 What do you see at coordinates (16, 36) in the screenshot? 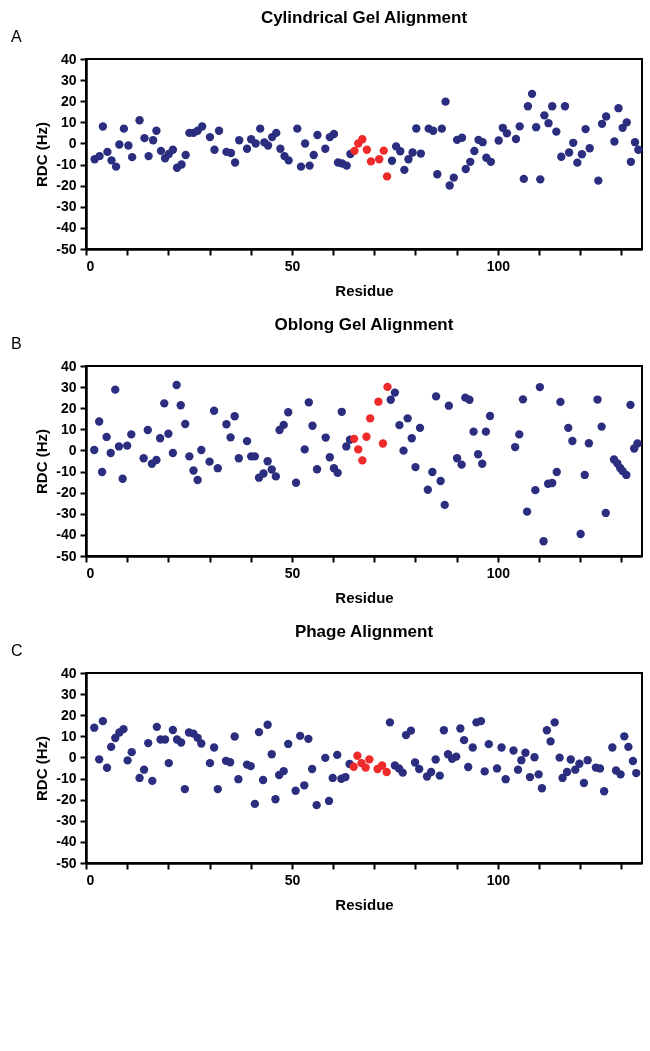
I see `text: A` at bounding box center [16, 36].